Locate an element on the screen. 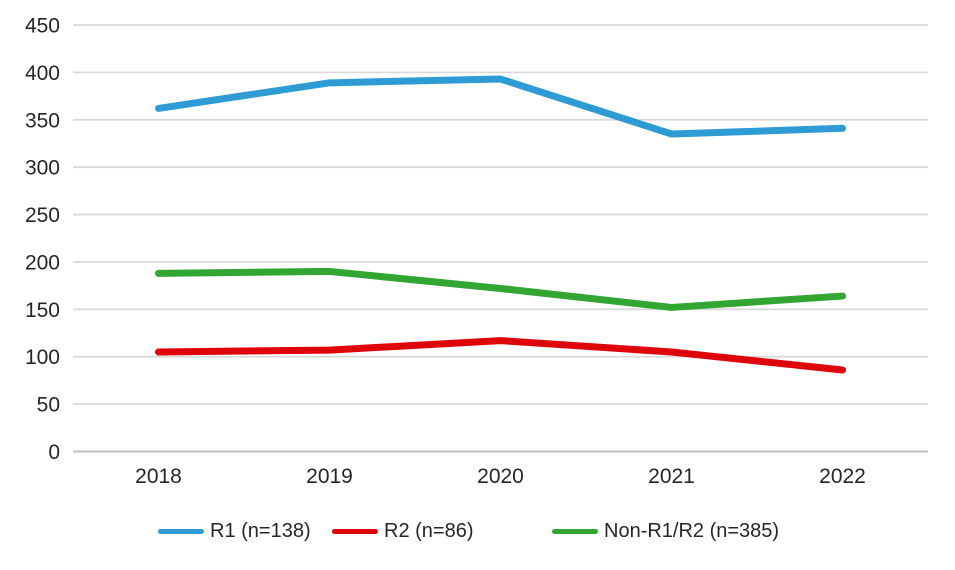 Image resolution: width=955 pixels, height=570 pixels. x-tick-label: 2022 is located at coordinates (842, 476).